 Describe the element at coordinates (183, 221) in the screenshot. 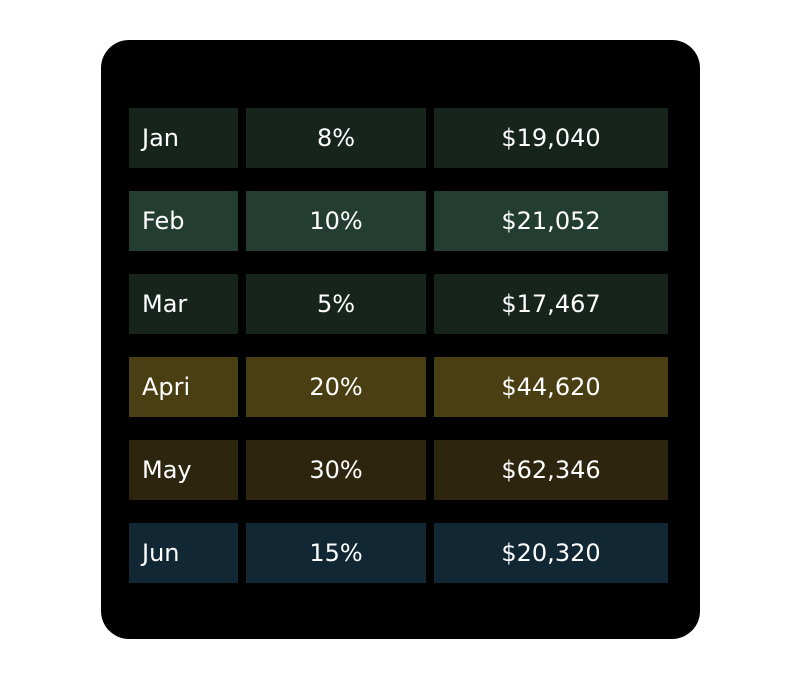

I see `month-cell: Feb` at that location.